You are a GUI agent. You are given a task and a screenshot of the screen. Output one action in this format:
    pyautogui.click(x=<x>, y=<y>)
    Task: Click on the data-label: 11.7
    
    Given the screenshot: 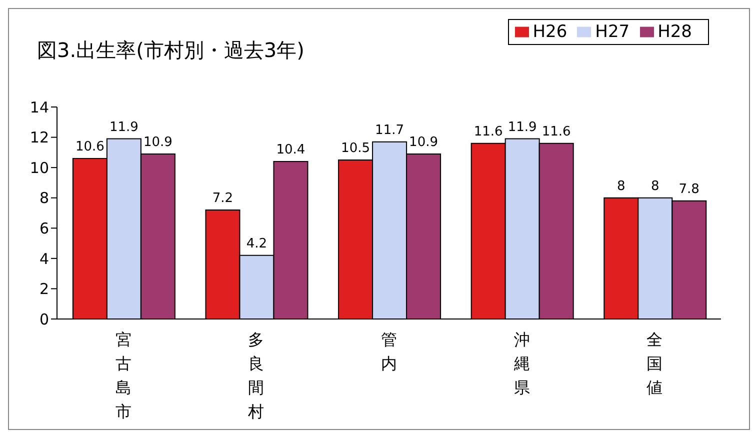 What is the action you would take?
    pyautogui.click(x=389, y=130)
    